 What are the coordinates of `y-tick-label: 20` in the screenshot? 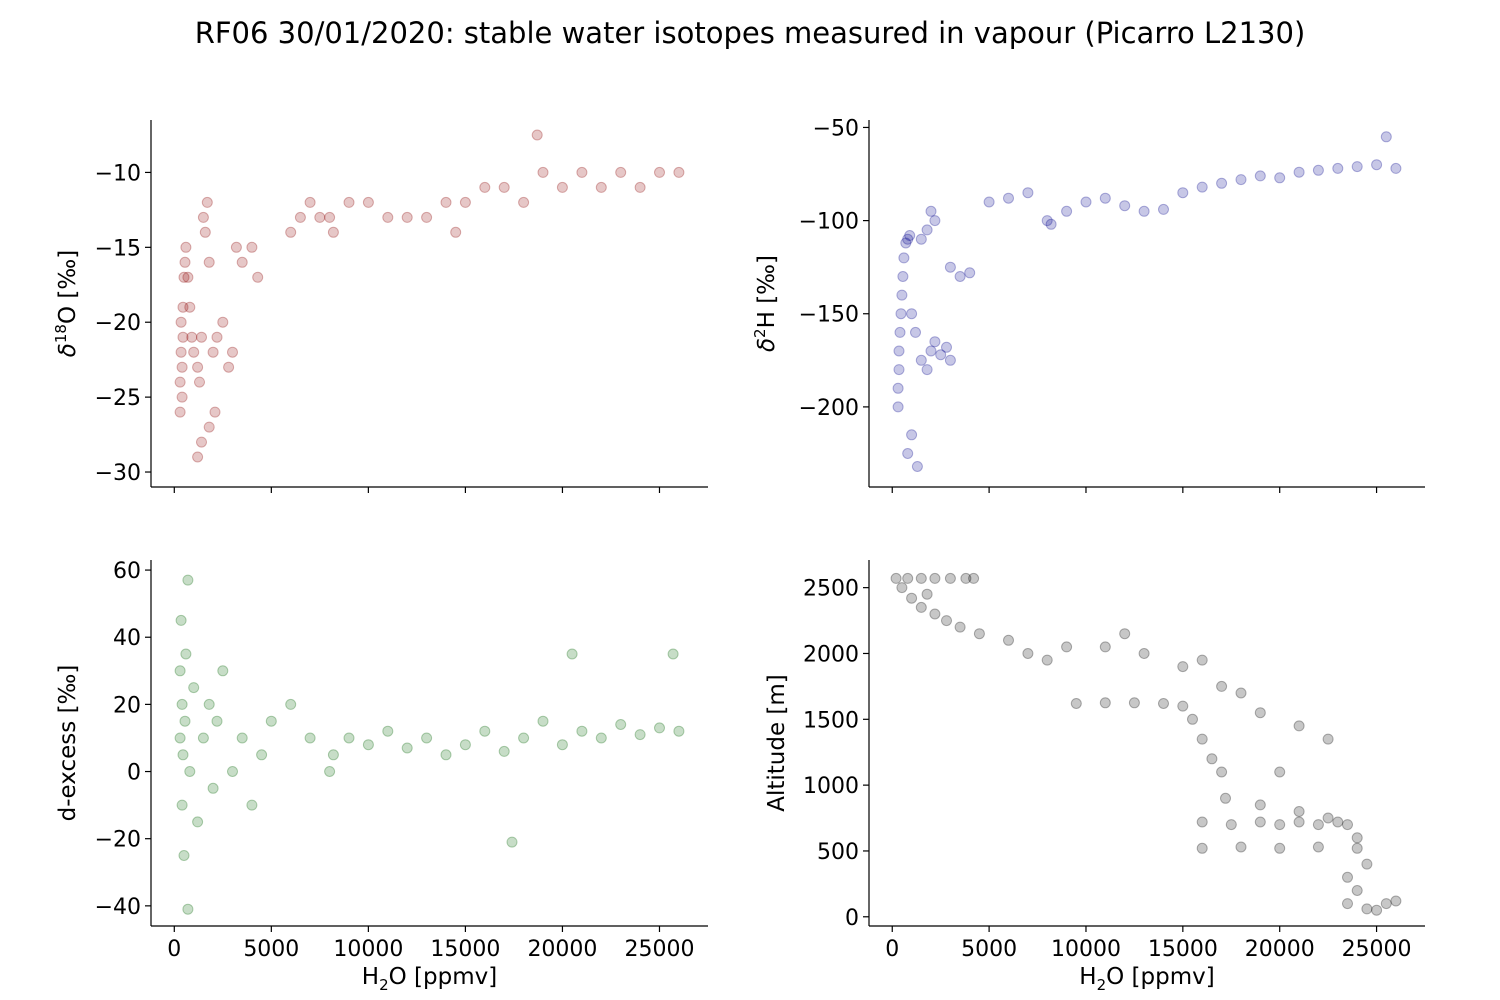 It's located at (127, 705).